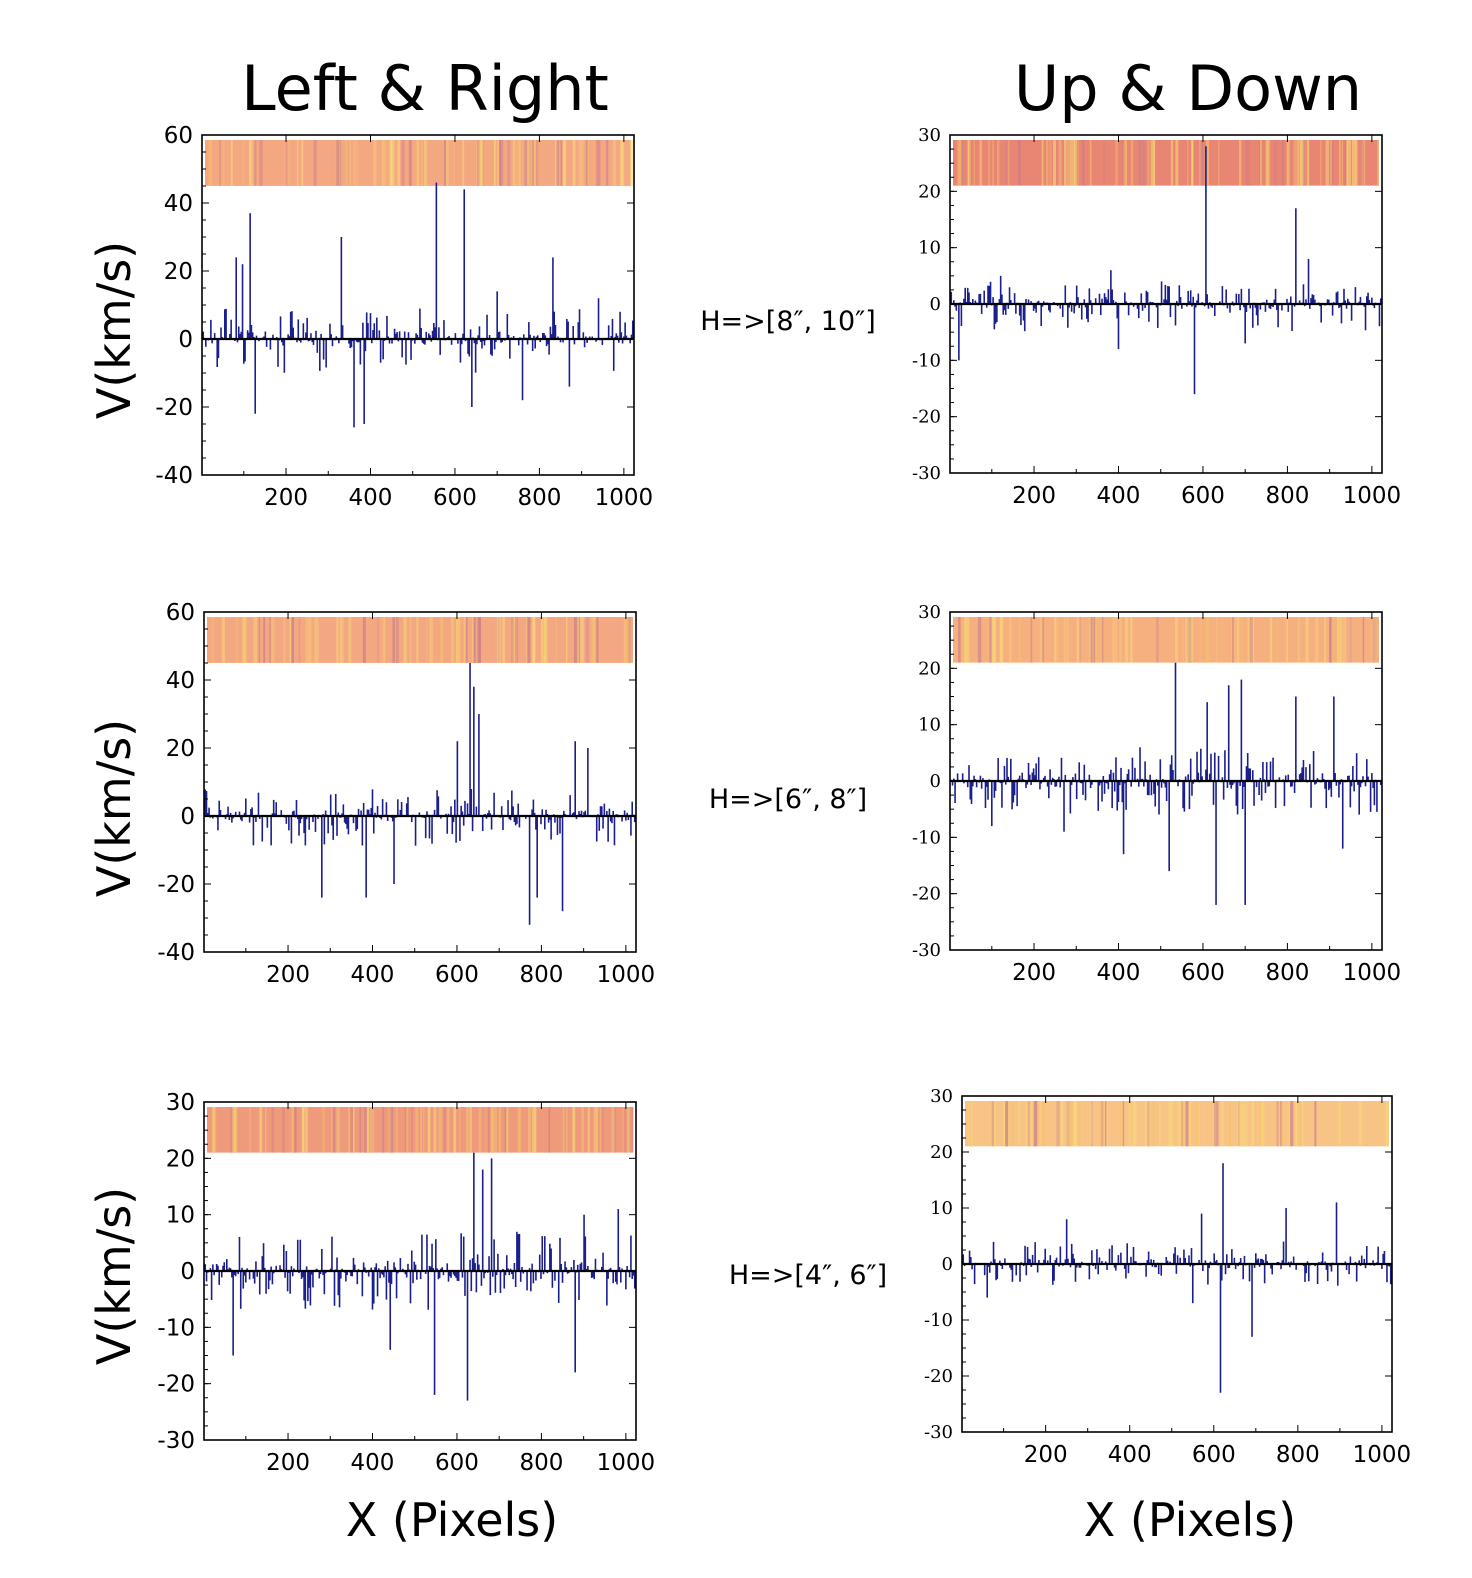 The height and width of the screenshot is (1578, 1472). I want to click on y-tick-label: 20, so click(178, 272).